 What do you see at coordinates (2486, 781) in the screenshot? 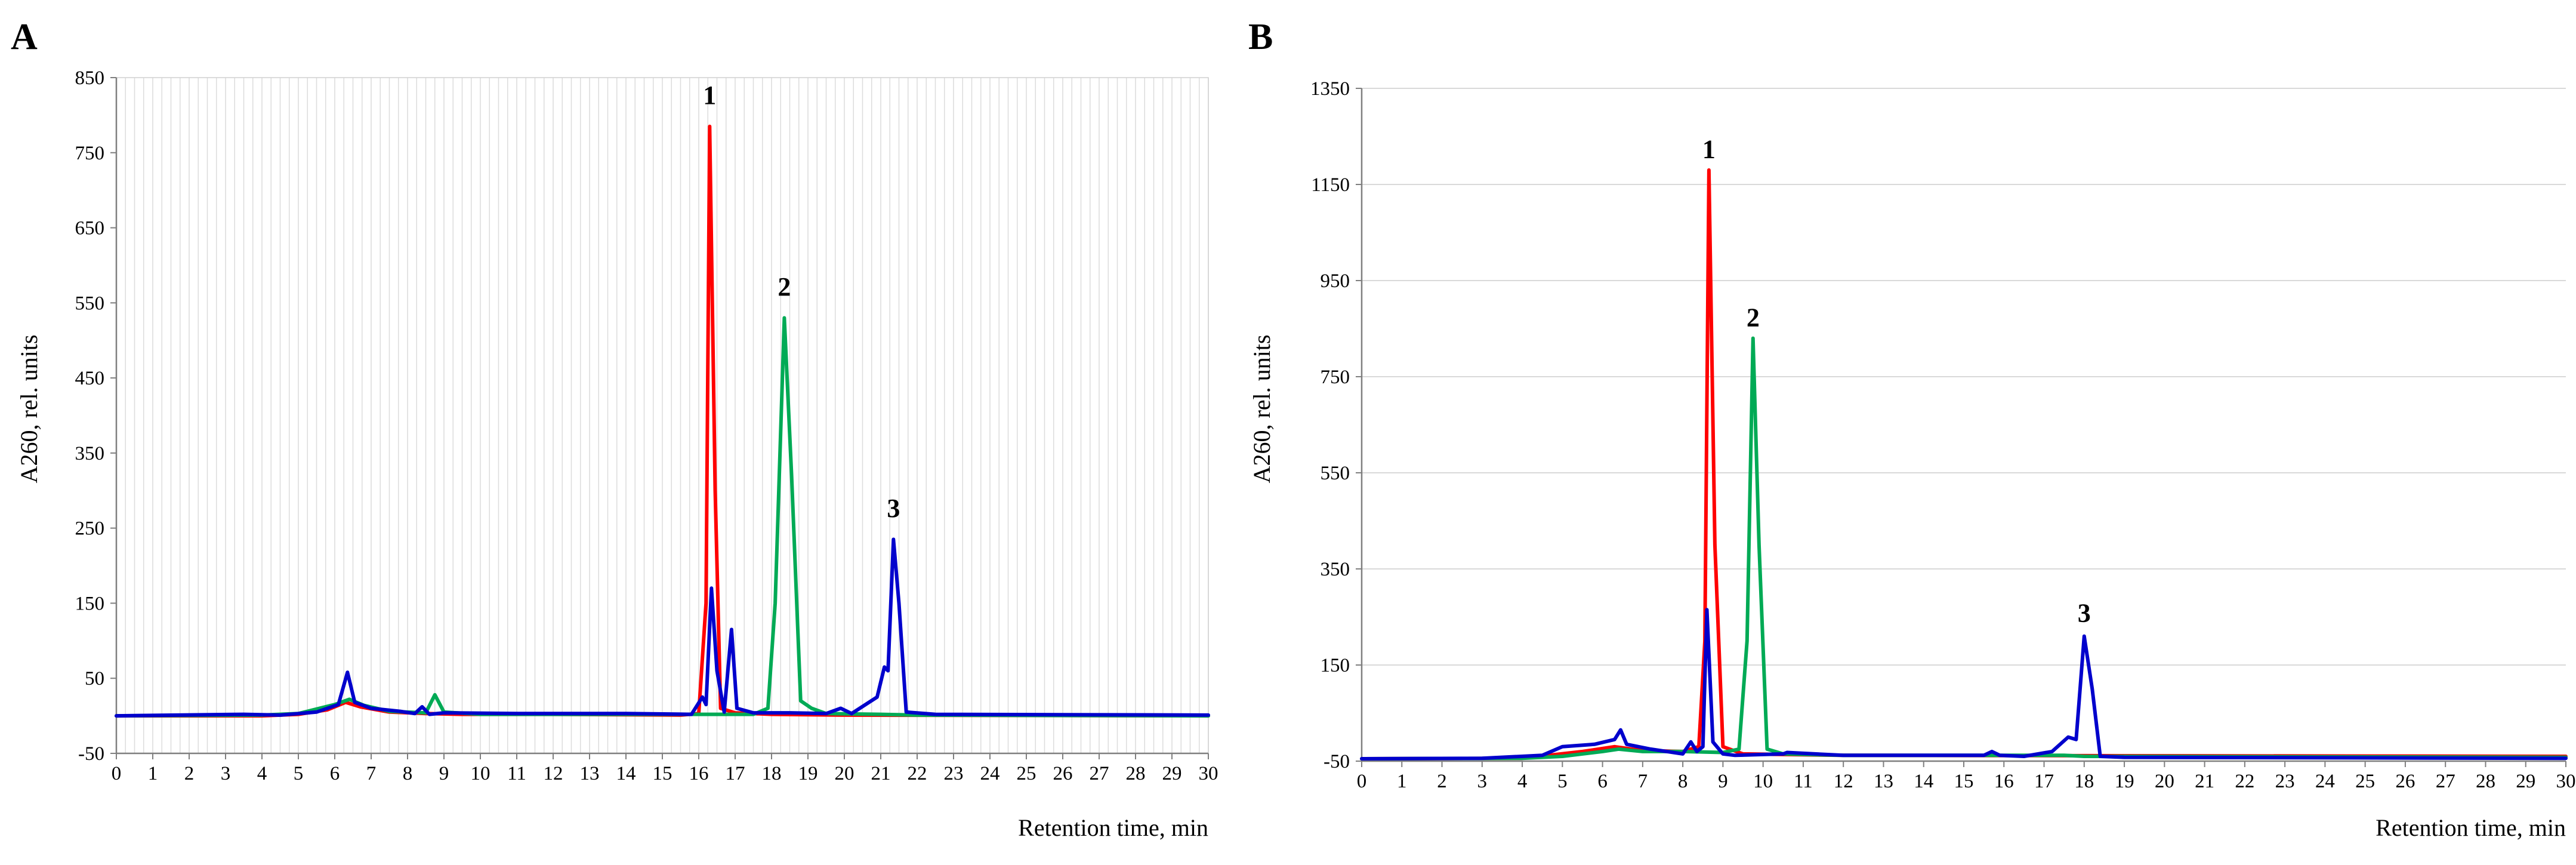
I see `x-tick-label: 28` at bounding box center [2486, 781].